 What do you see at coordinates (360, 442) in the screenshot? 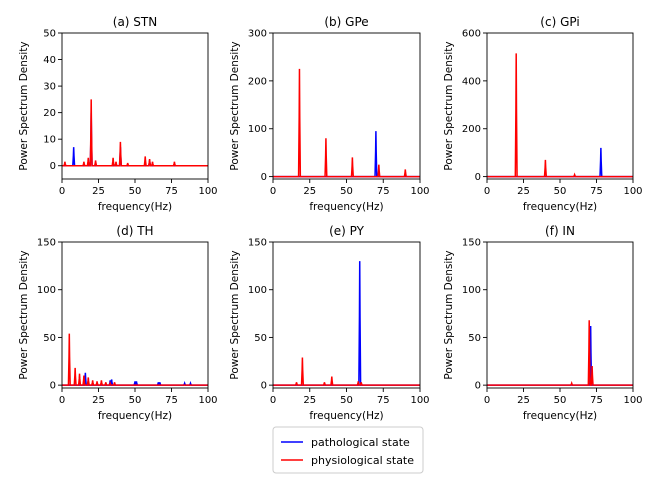
I see `legend-label-pathological: pathological state` at bounding box center [360, 442].